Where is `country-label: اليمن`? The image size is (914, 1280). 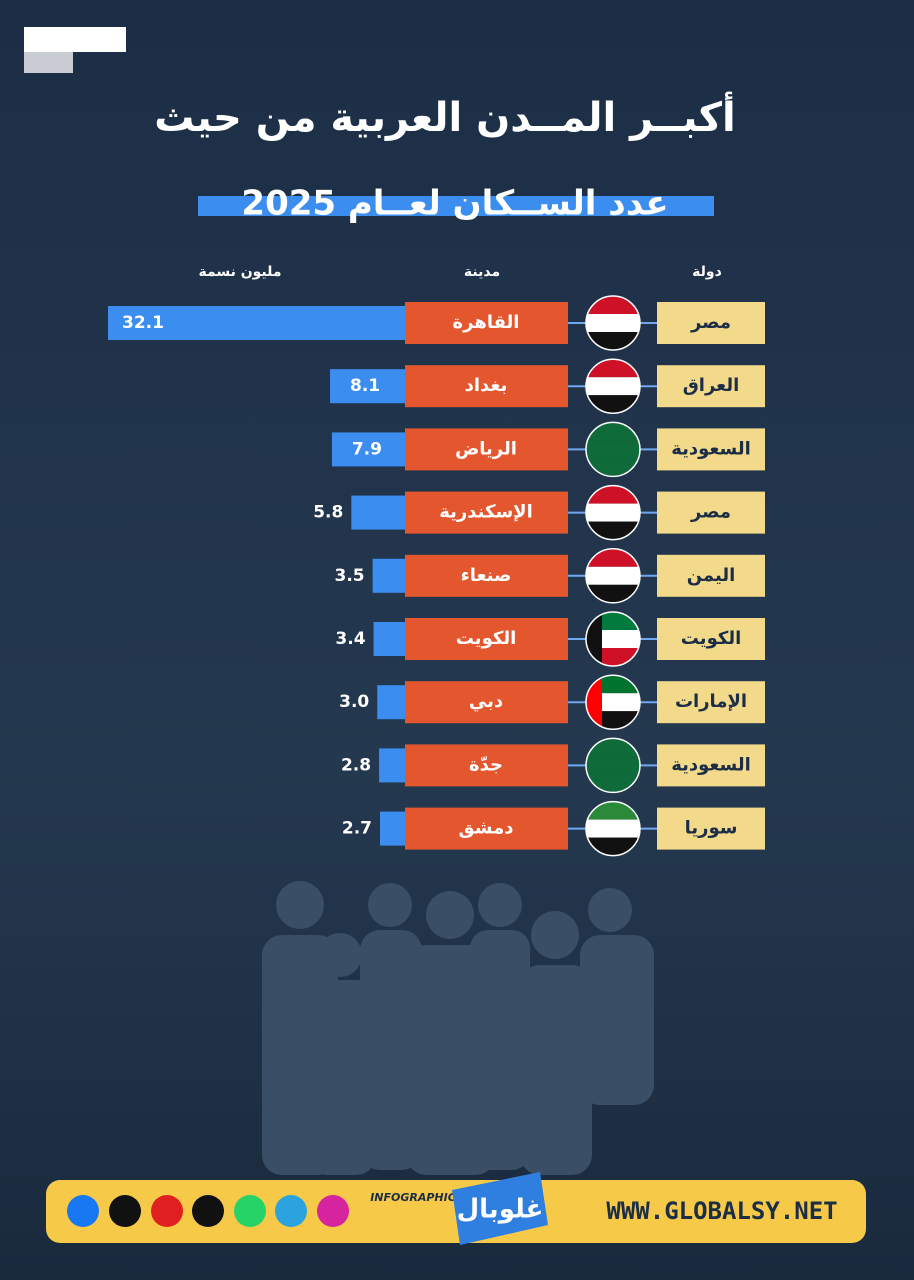 country-label: اليمن is located at coordinates (711, 575).